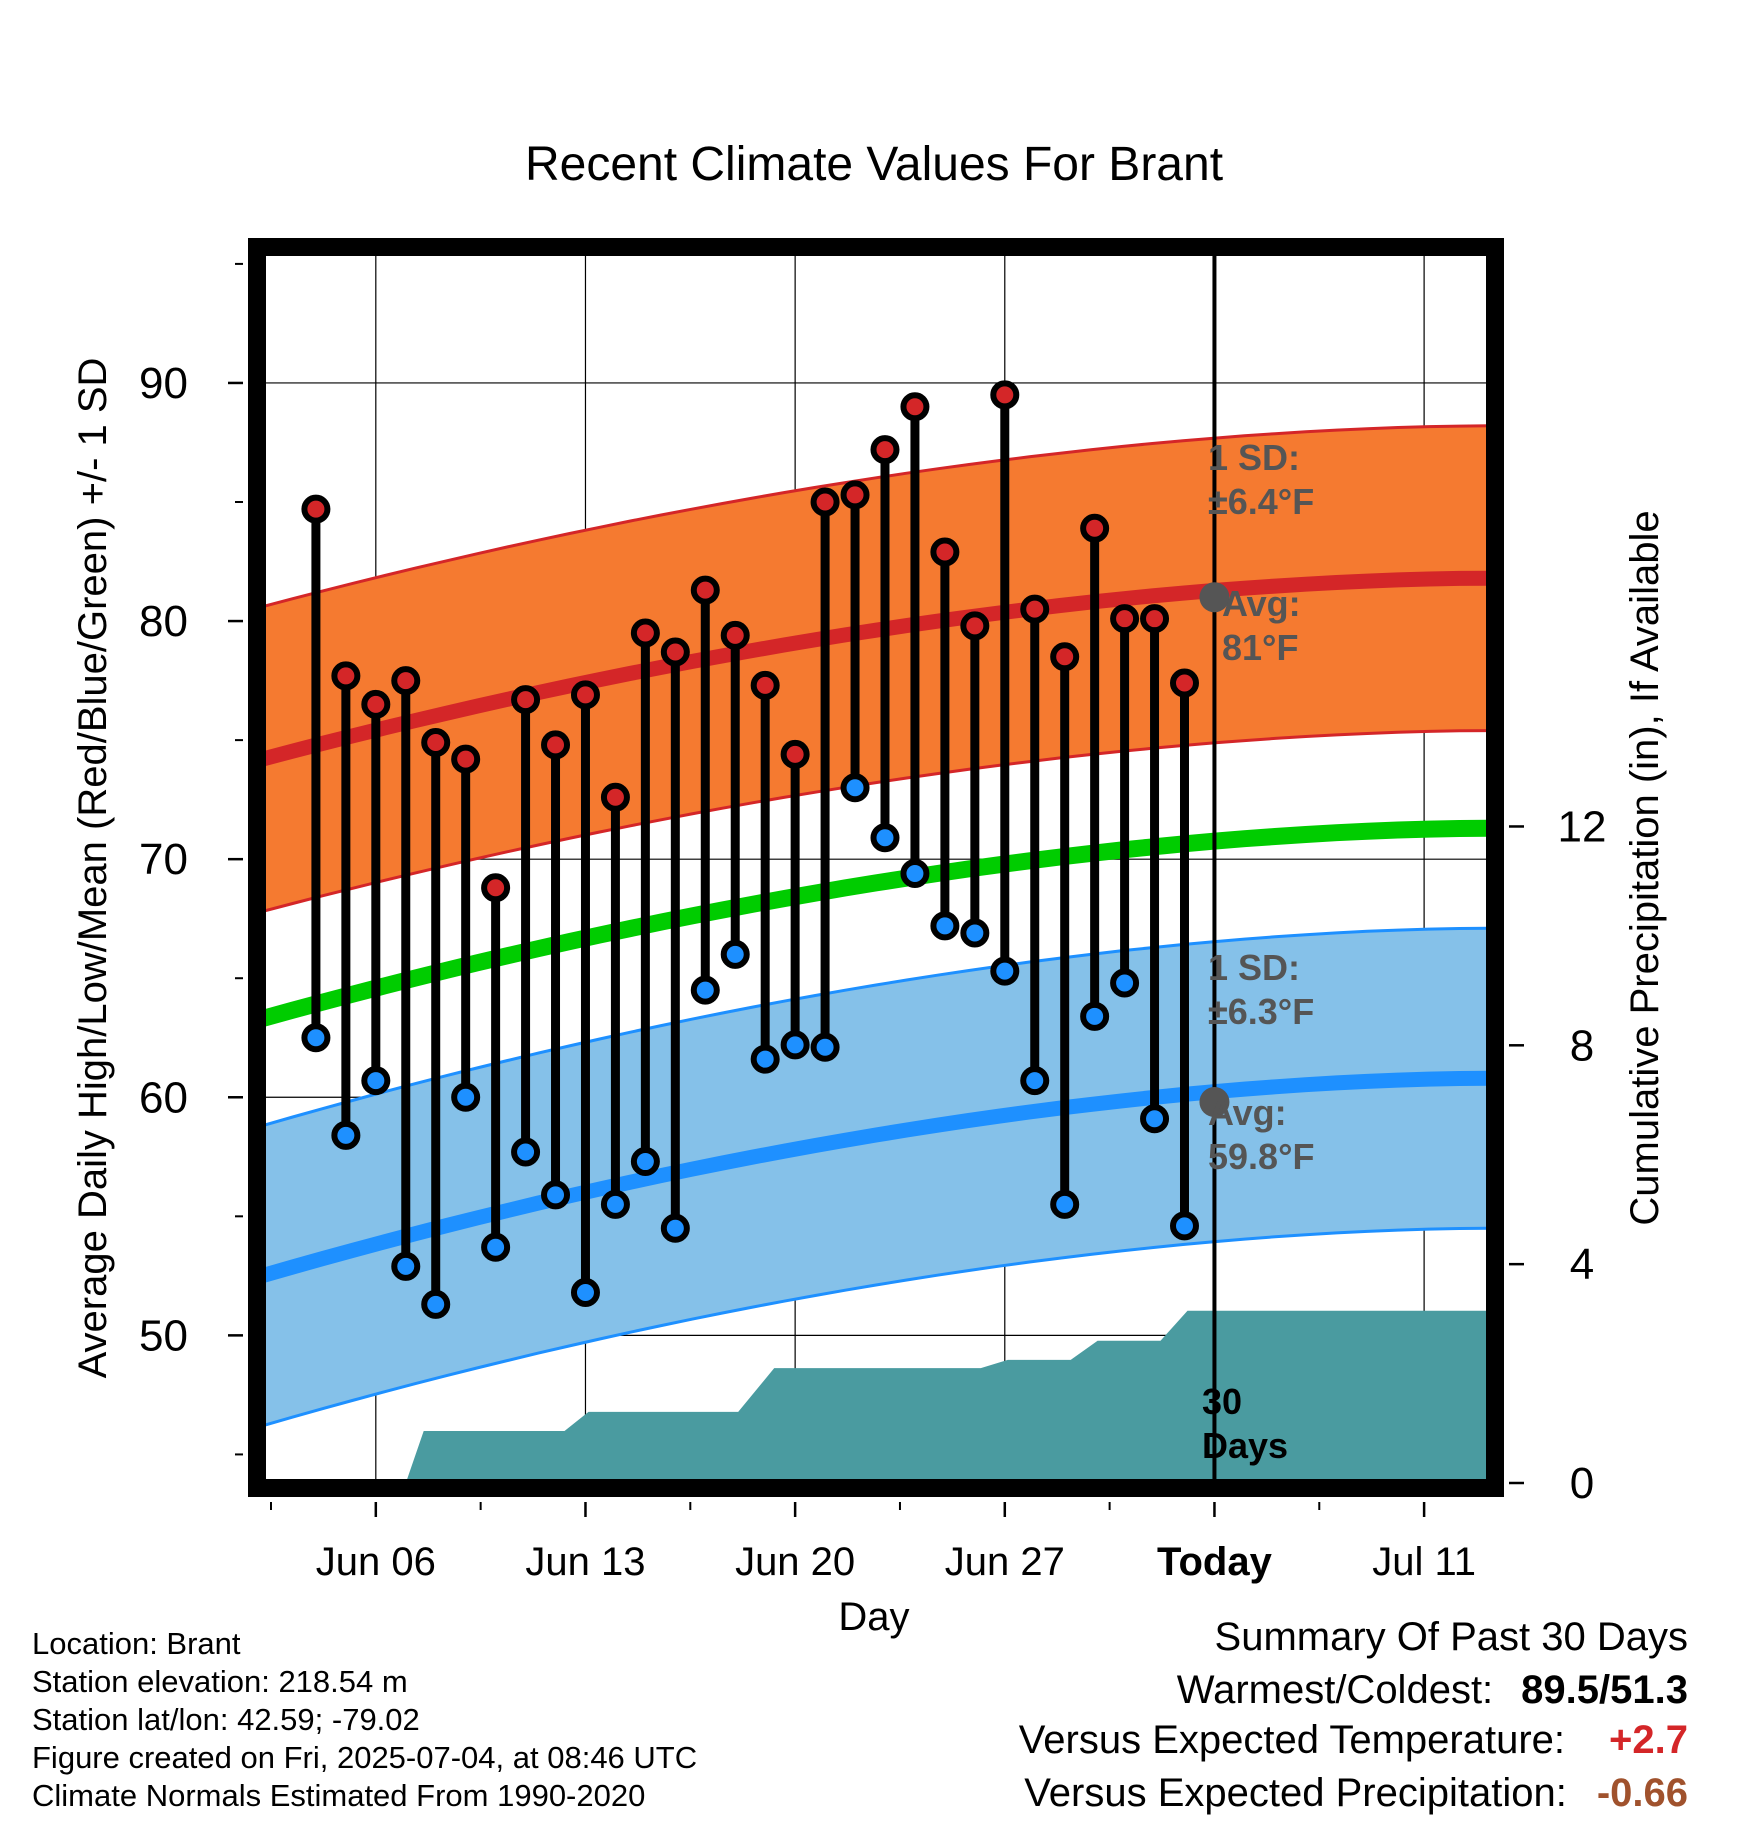  What do you see at coordinates (1214, 1102) in the screenshot?
I see `today-low-avg-marker` at bounding box center [1214, 1102].